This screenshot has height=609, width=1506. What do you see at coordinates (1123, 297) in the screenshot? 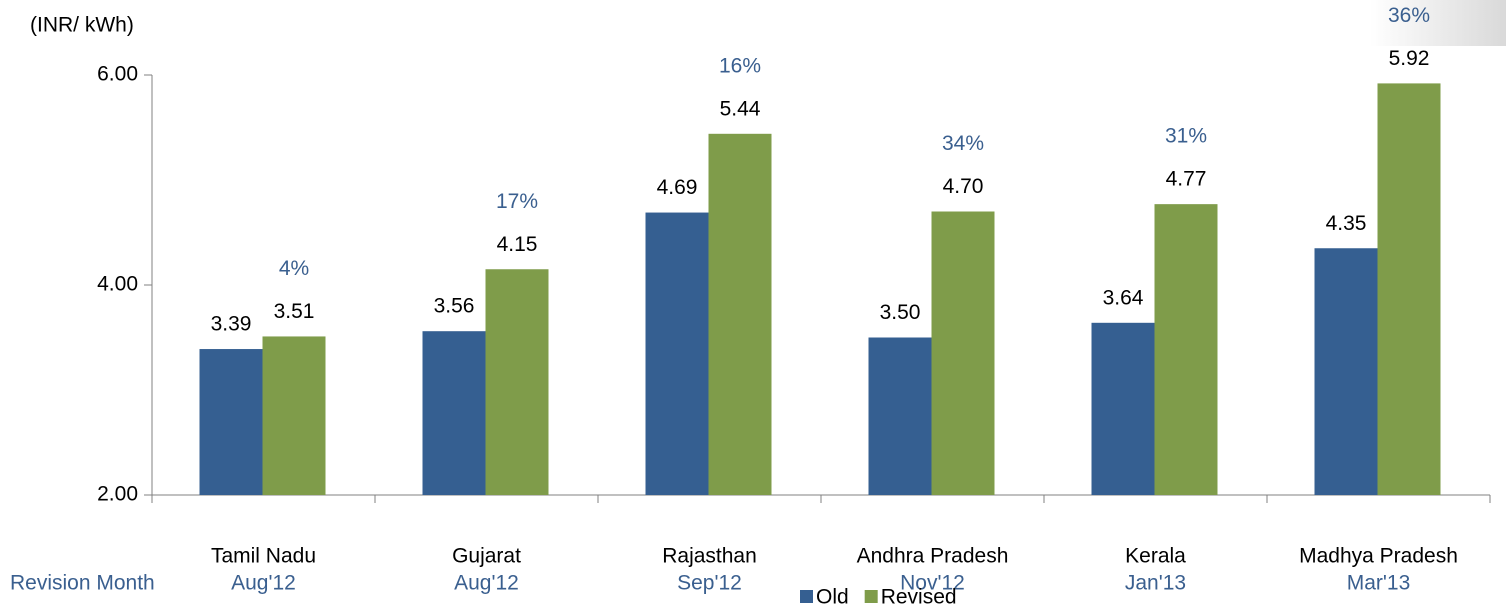
I see `value-label: 3.64` at bounding box center [1123, 297].